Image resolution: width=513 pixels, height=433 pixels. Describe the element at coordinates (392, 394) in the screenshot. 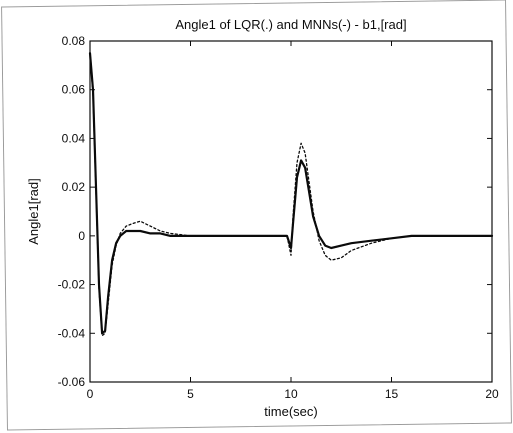

I see `x-tick-label: 15` at that location.